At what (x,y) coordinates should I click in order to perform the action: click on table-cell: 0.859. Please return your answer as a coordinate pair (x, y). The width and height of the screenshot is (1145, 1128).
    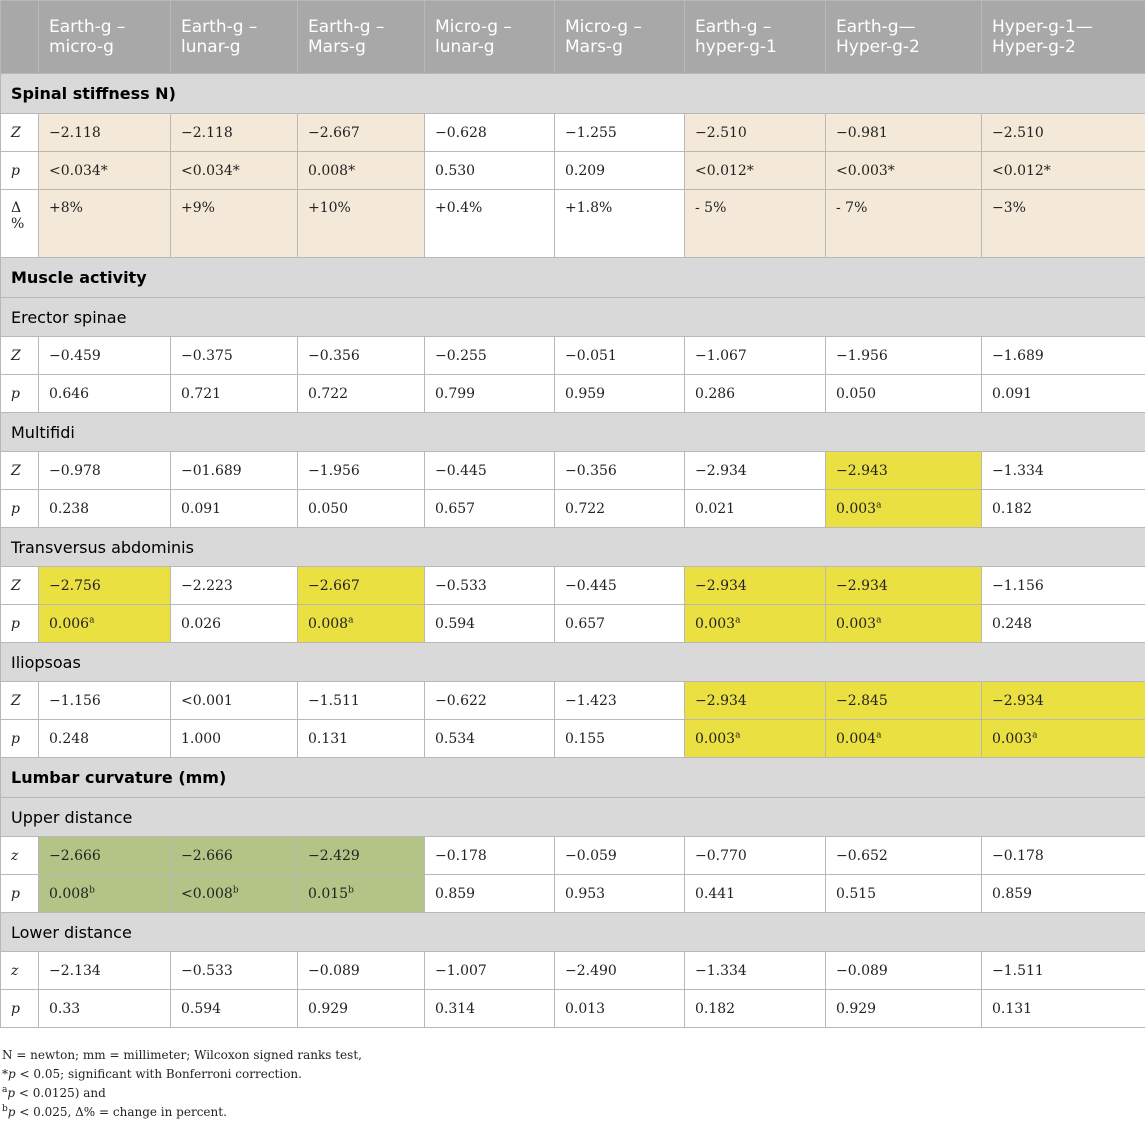
    Looking at the image, I should click on (489, 893).